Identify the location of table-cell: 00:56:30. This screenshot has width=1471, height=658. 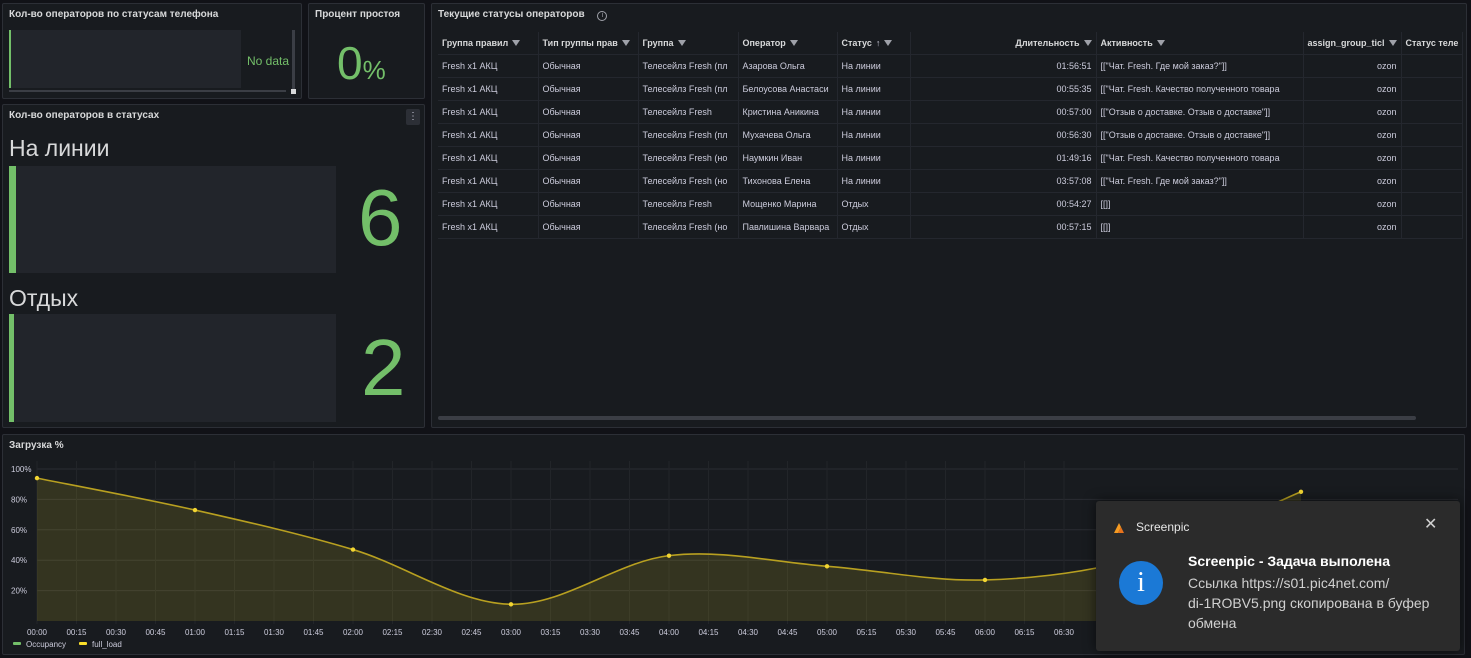
(1003, 135).